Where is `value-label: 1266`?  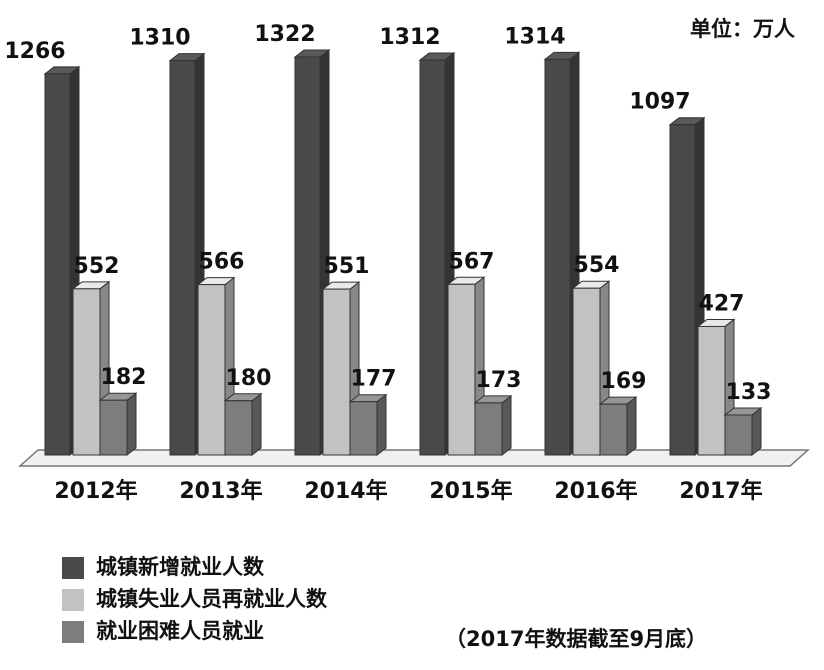 value-label: 1266 is located at coordinates (34, 51).